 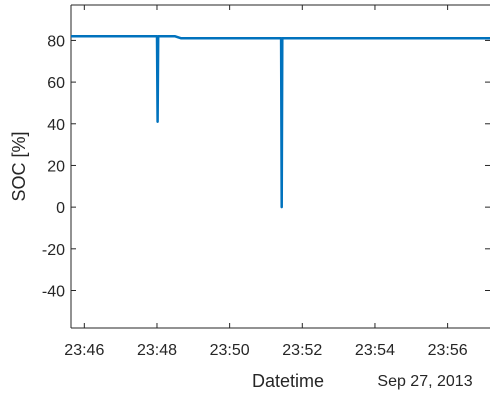 What do you see at coordinates (157, 350) in the screenshot?
I see `x-tick-label: 23:48` at bounding box center [157, 350].